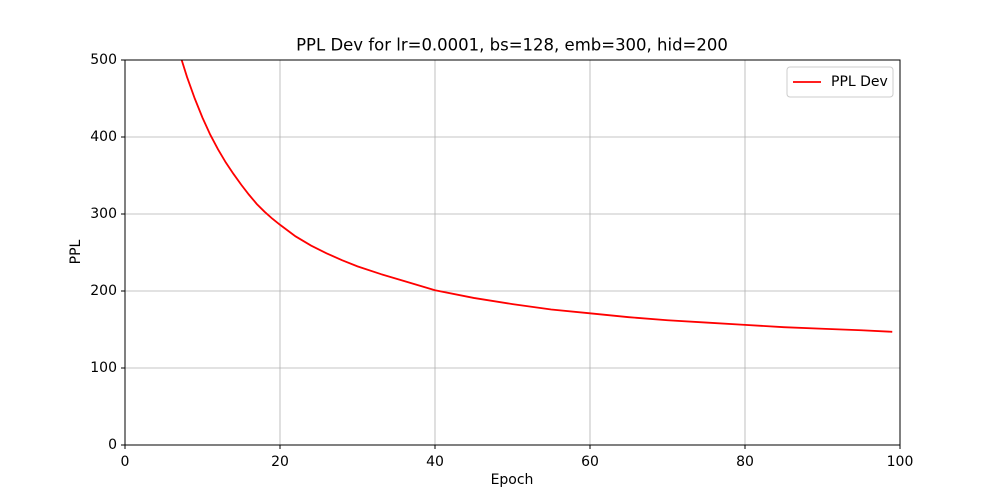  Describe the element at coordinates (590, 462) in the screenshot. I see `x-tick-label: 60` at that location.